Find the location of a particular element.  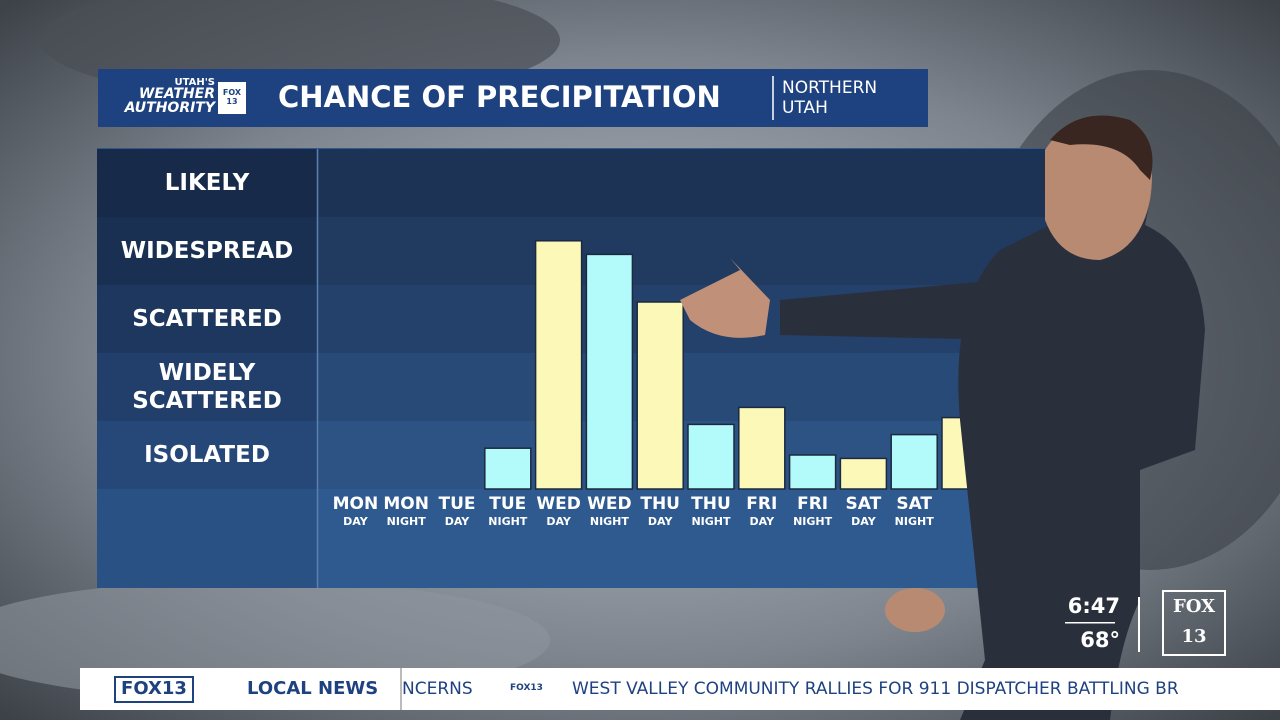

y-tick-label: WIDELY SCATTERED is located at coordinates (207, 387).